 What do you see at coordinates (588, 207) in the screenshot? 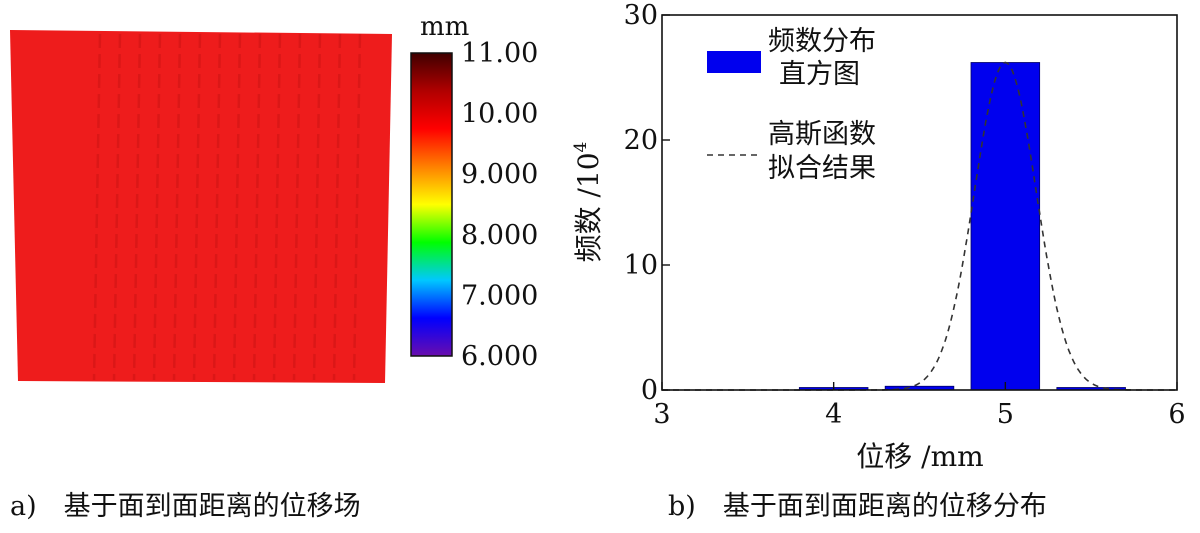
I see `y-axis-label-text: 频数 /10` at bounding box center [588, 207].